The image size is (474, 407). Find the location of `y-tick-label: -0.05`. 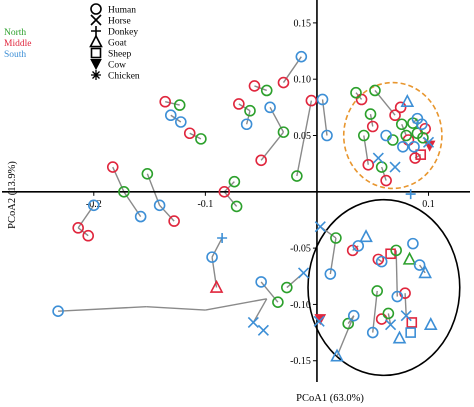

y-tick-label: -0.05 is located at coordinates (300, 249).